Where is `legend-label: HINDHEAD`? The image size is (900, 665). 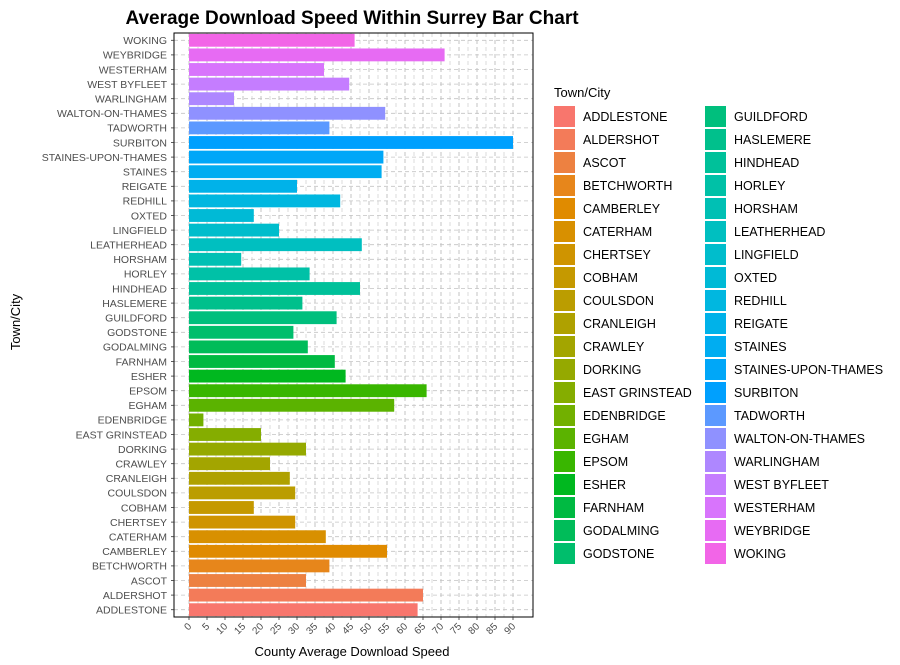 legend-label: HINDHEAD is located at coordinates (766, 163).